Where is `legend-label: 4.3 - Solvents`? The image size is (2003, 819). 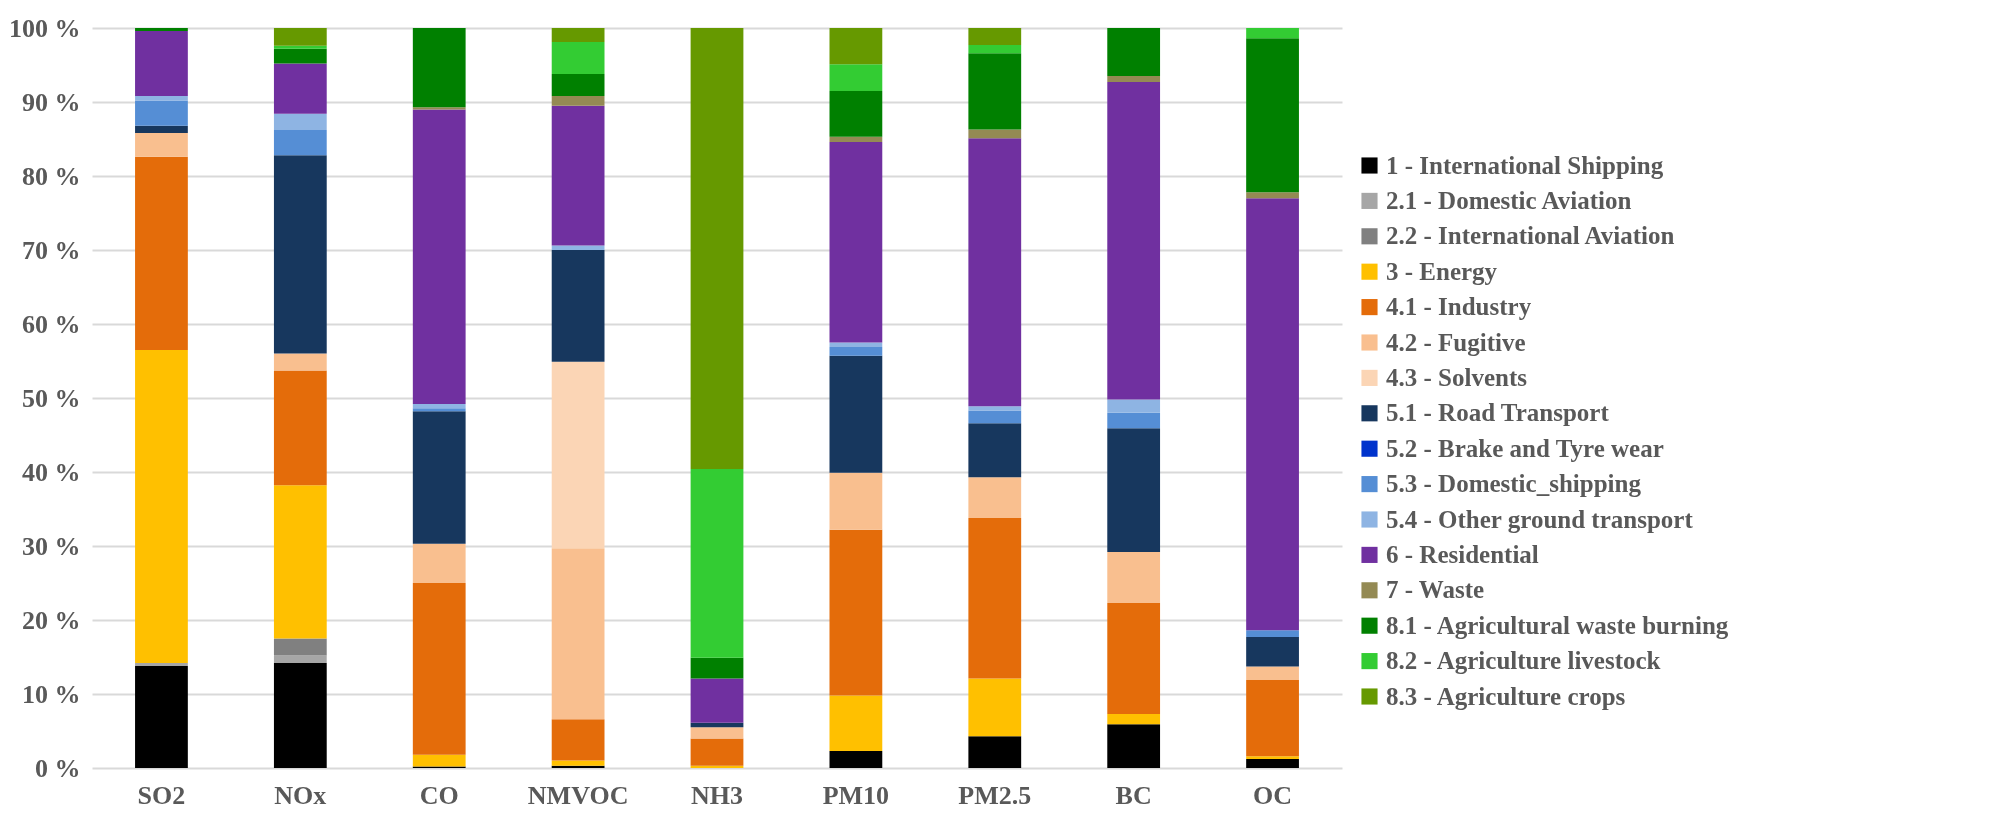 legend-label: 4.3 - Solvents is located at coordinates (1457, 377).